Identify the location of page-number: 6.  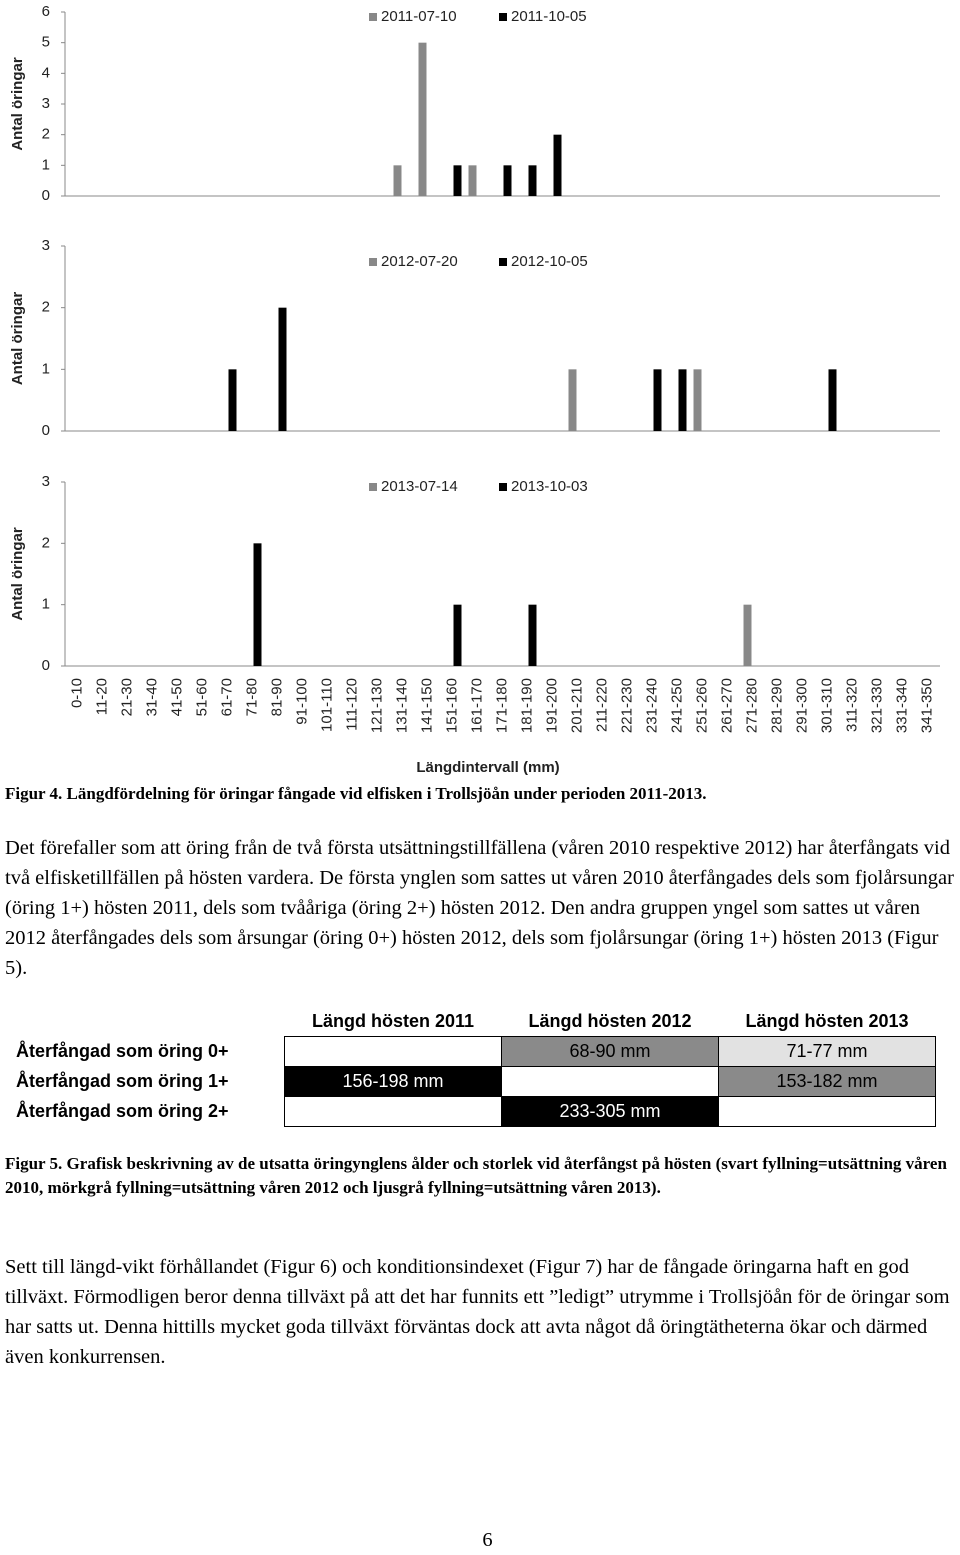
(487, 1540).